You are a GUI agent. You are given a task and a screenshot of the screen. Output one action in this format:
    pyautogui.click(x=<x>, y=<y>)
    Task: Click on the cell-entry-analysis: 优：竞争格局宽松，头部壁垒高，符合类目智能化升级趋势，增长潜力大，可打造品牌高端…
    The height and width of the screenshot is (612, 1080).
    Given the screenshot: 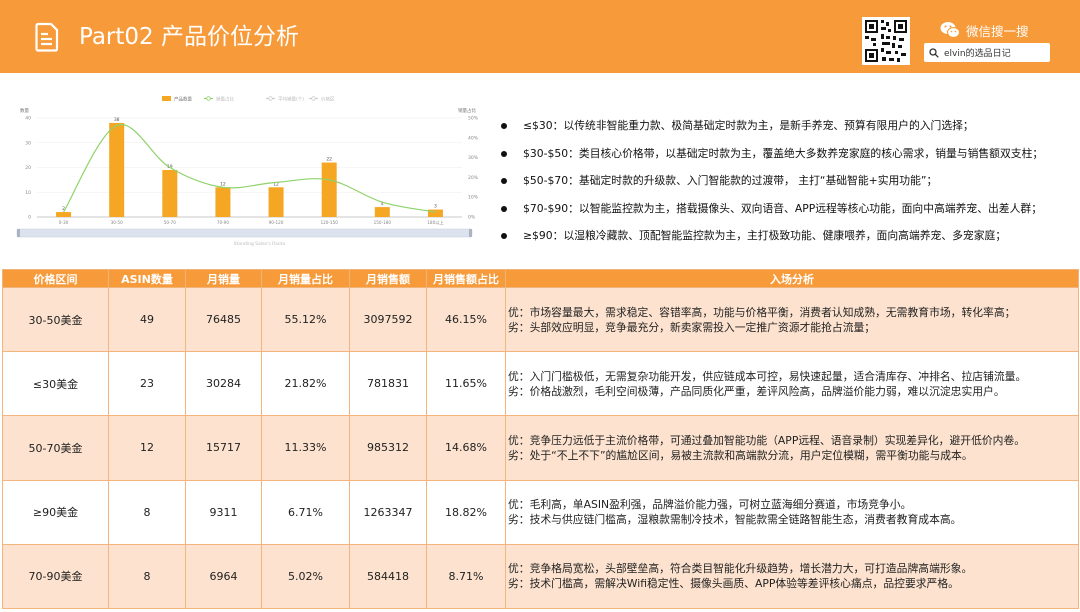 What is the action you would take?
    pyautogui.click(x=792, y=576)
    